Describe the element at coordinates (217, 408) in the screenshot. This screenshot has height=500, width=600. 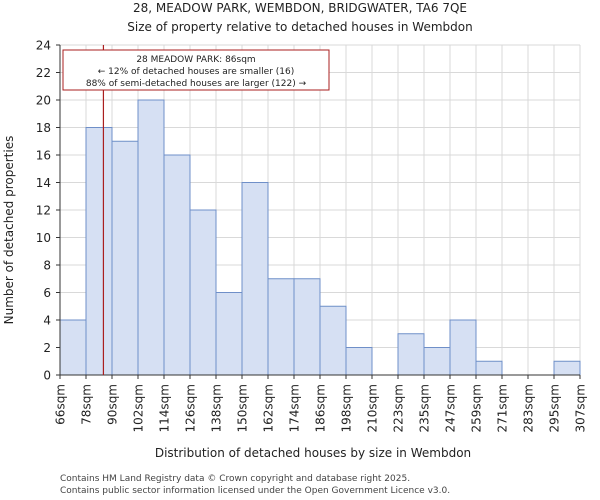
I see `x-tick-label: 138sqm` at that location.